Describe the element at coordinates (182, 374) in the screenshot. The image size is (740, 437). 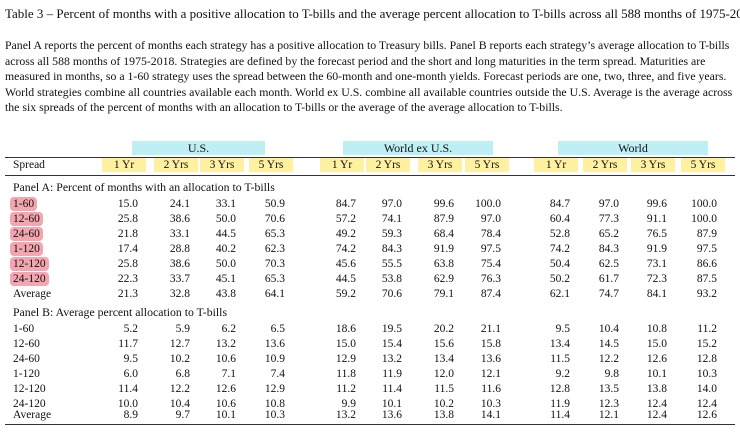
I see `panel-b-row-value: 6.8` at that location.